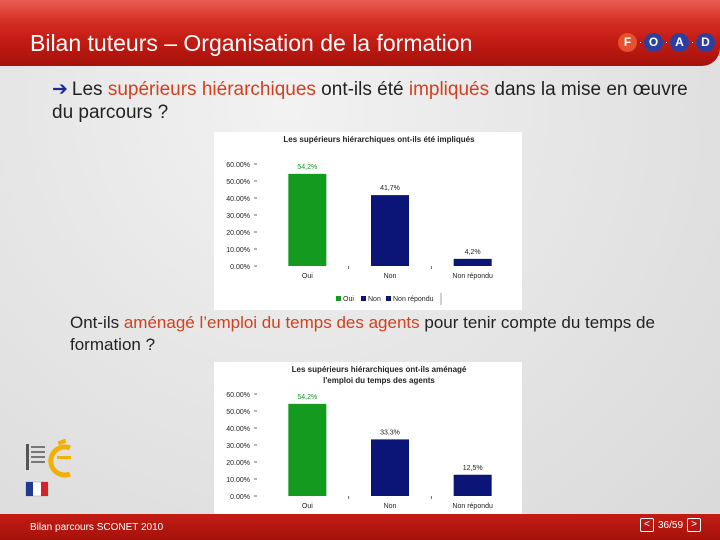 This screenshot has width=720, height=540. I want to click on chart2-value-label: 33,3%, so click(390, 432).